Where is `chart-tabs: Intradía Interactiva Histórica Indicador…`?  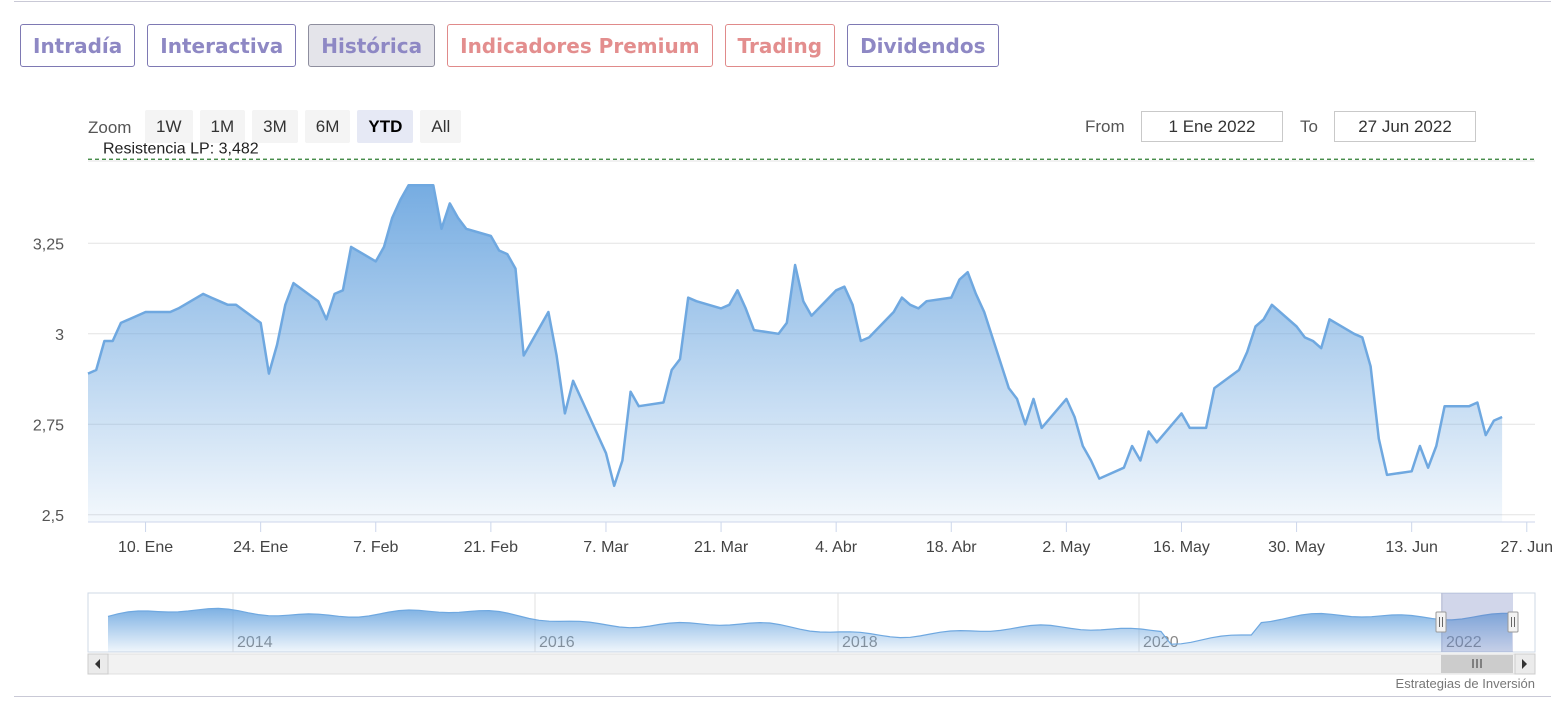
chart-tabs: Intradía Interactiva Histórica Indicador… is located at coordinates (509, 45).